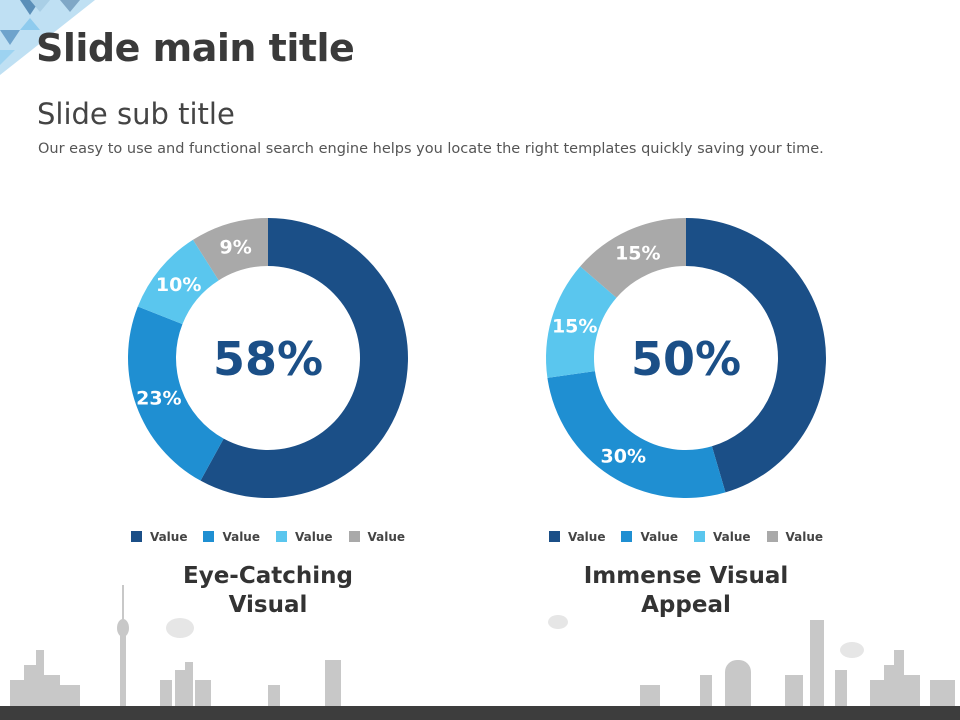 This screenshot has width=960, height=720. I want to click on triangle-pattern-decoration, so click(47, 37).